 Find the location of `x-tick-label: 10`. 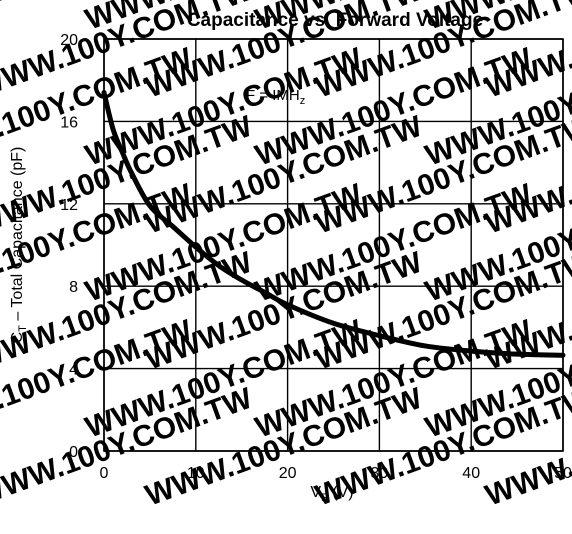

x-tick-label: 10 is located at coordinates (196, 473).